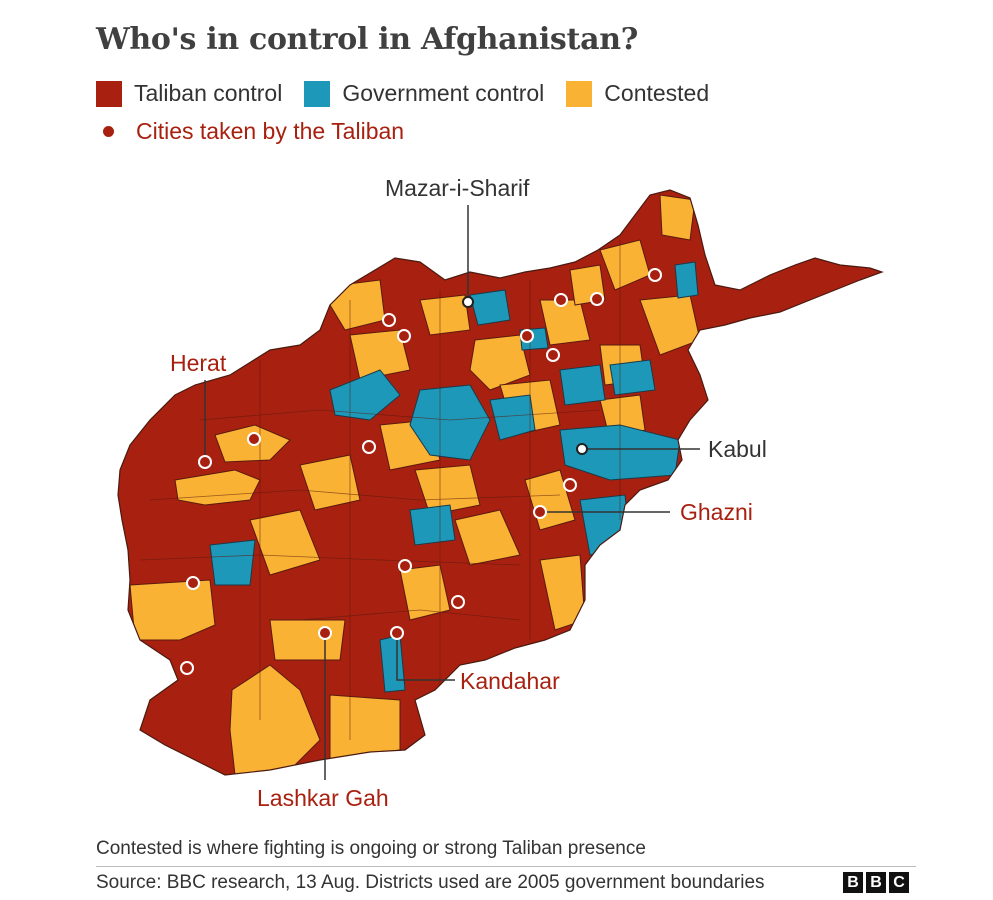 This screenshot has width=993, height=900. I want to click on contested-swatch, so click(579, 93).